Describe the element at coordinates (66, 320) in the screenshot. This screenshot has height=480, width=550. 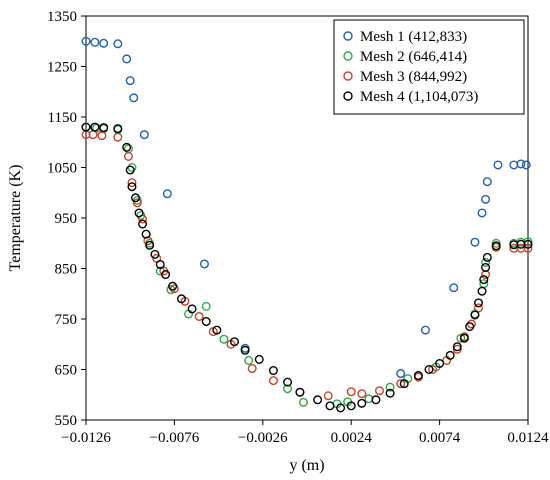
I see `y-tick-label: 750` at that location.